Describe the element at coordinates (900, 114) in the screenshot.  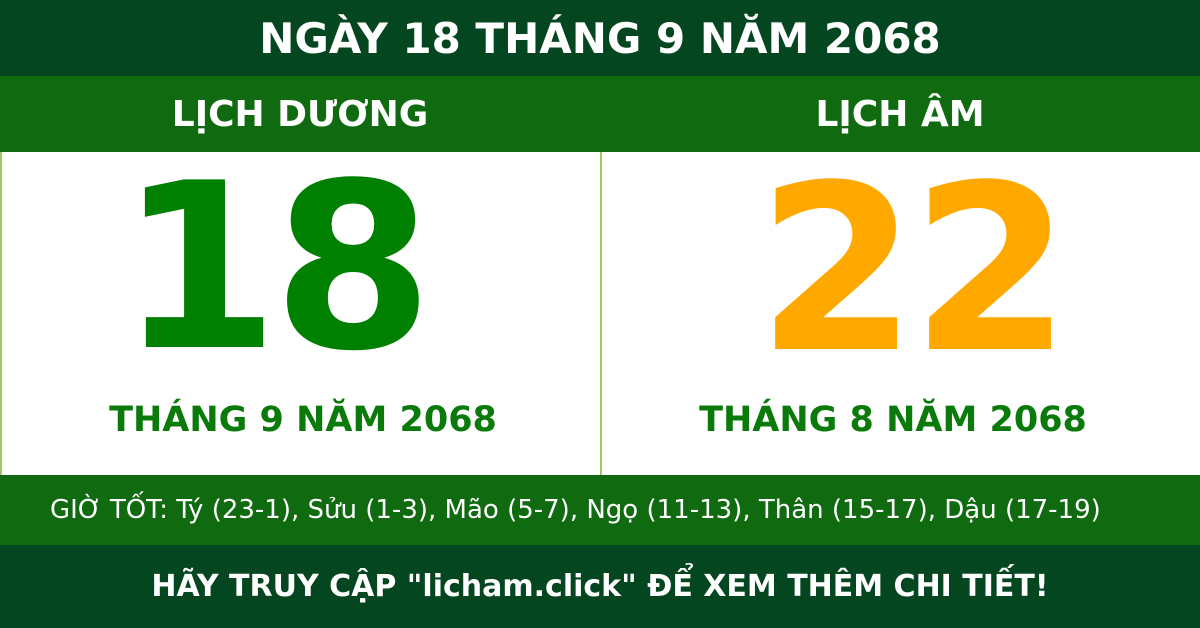
I see `lunar-heading: LỊCH ÂM` at that location.